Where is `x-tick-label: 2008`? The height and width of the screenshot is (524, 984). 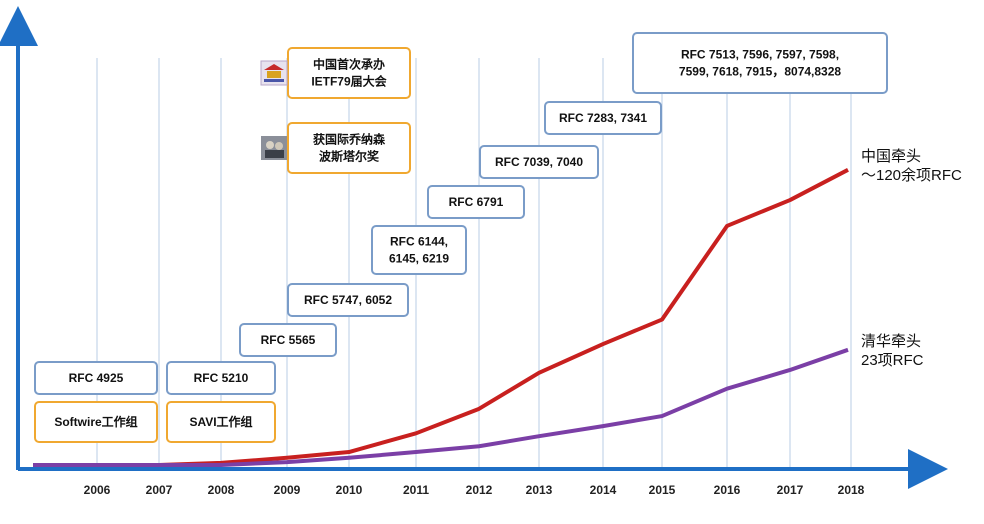
x-tick-label: 2008 is located at coordinates (221, 490).